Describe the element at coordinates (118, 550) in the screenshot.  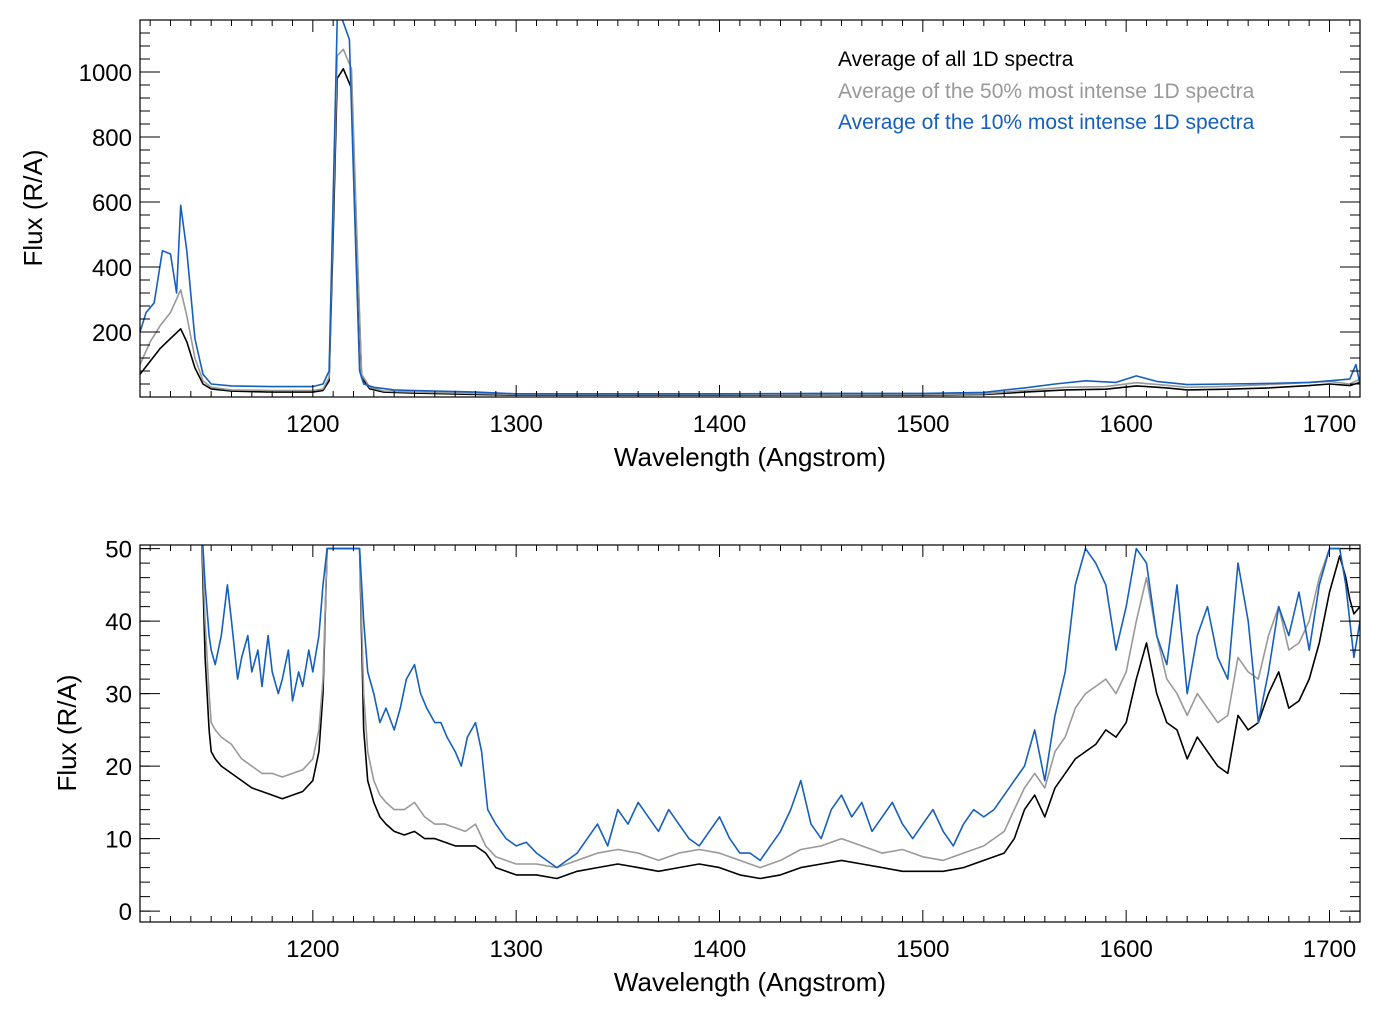
I see `bottom-y-tick-label: 50` at that location.